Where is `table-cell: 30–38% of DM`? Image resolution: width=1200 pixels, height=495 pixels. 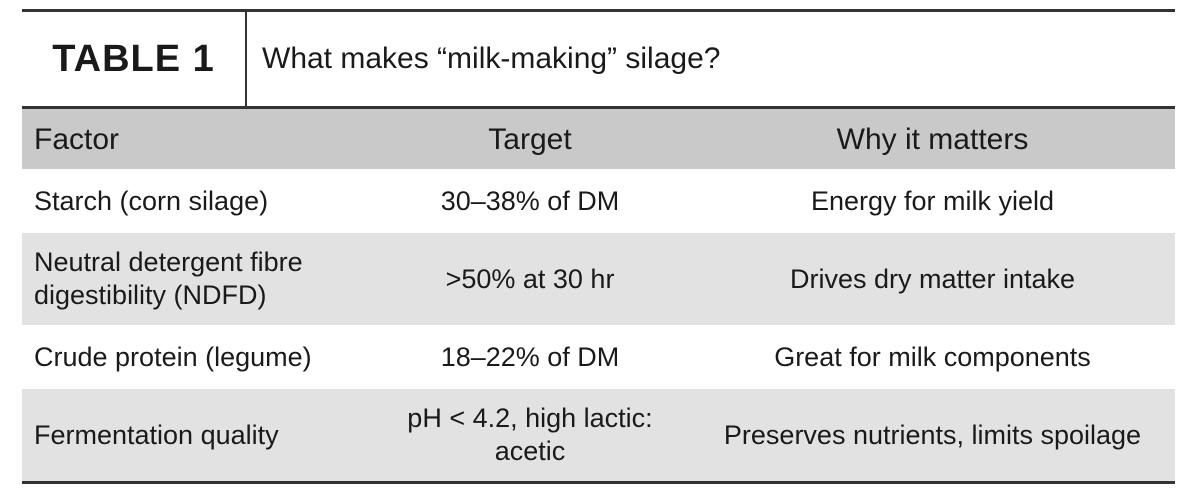
table-cell: 30–38% of DM is located at coordinates (530, 201).